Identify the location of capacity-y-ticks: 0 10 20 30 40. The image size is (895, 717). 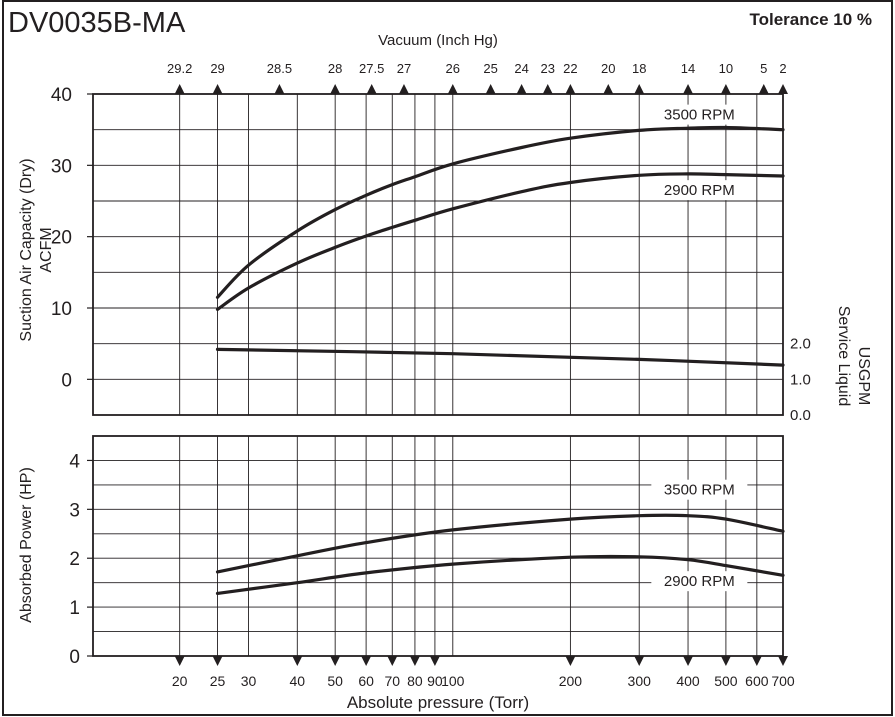
(72, 238).